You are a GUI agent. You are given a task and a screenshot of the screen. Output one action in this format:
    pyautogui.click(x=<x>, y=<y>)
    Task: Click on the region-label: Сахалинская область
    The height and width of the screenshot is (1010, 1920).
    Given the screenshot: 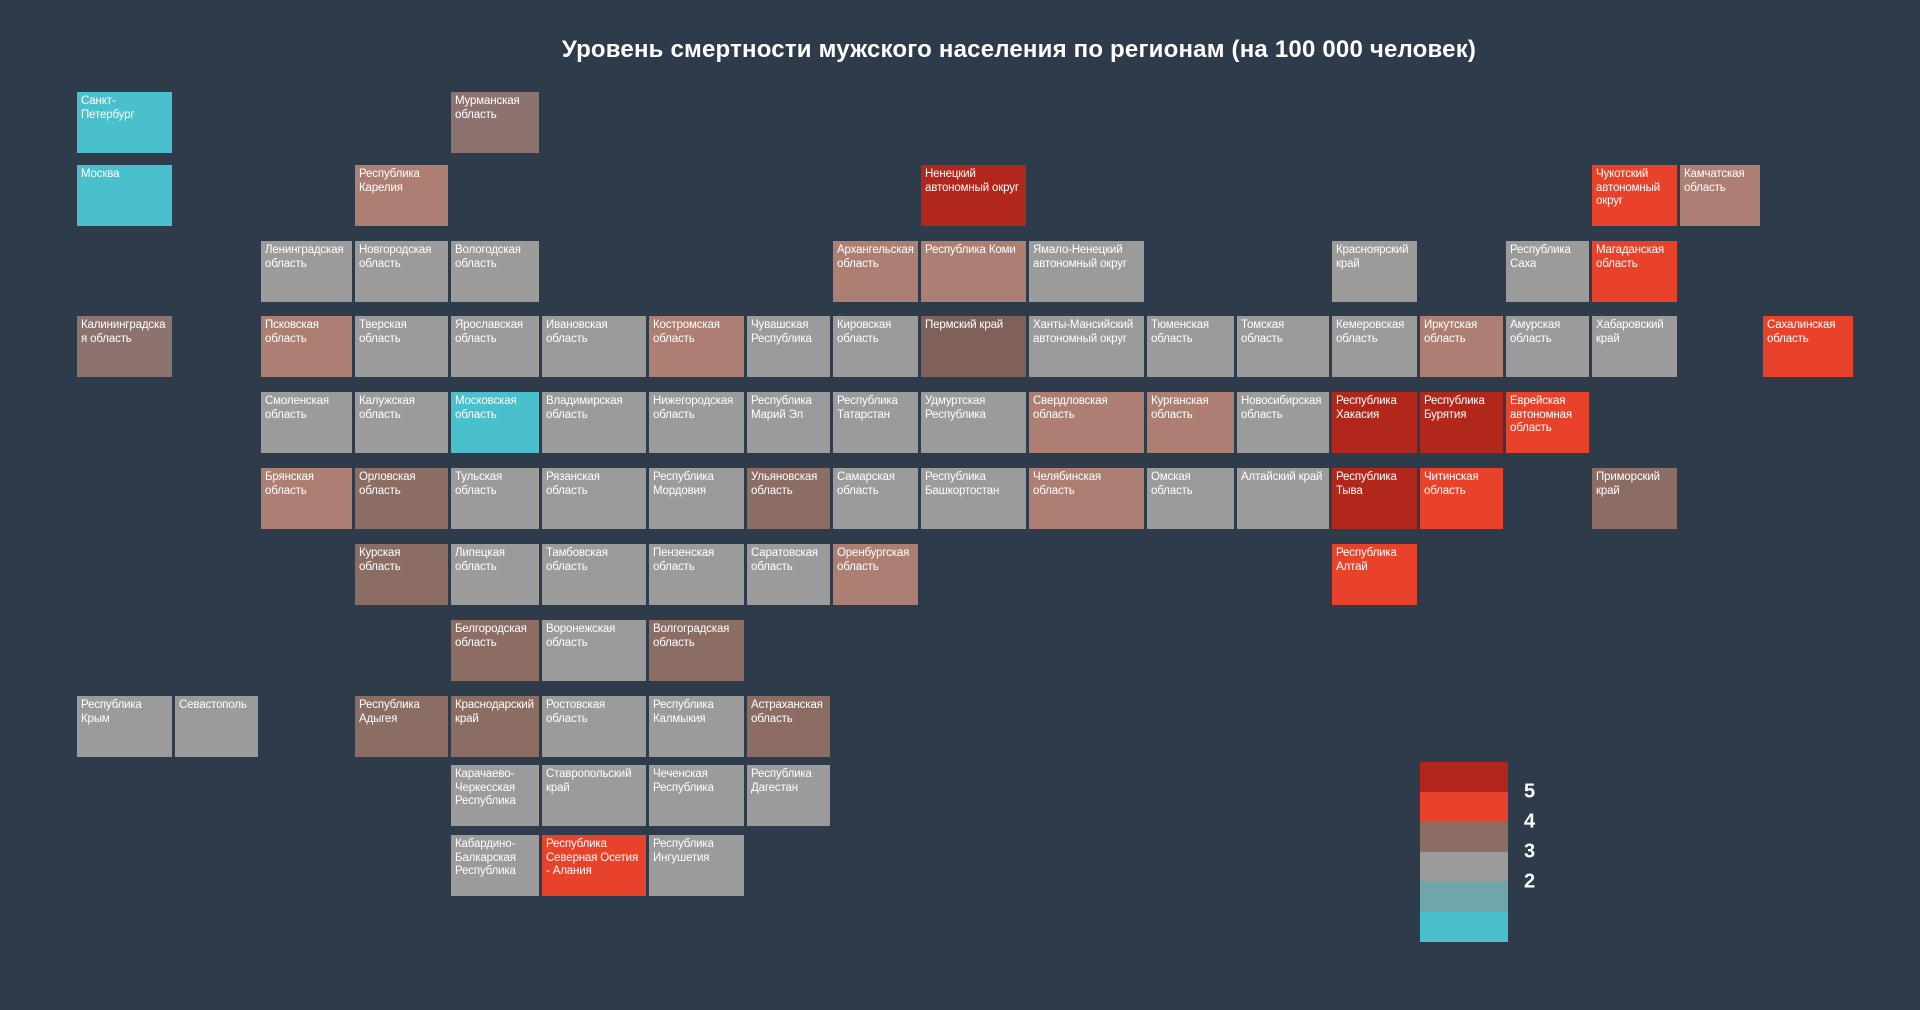 What is the action you would take?
    pyautogui.click(x=1801, y=332)
    